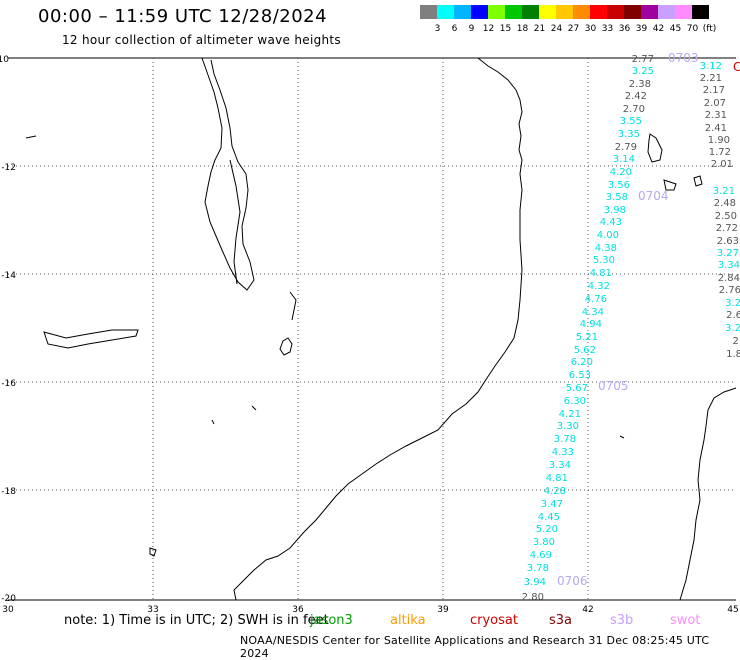 Image resolution: width=740 pixels, height=660 pixels. Describe the element at coordinates (643, 71) in the screenshot. I see `swh-value: 3.25` at that location.